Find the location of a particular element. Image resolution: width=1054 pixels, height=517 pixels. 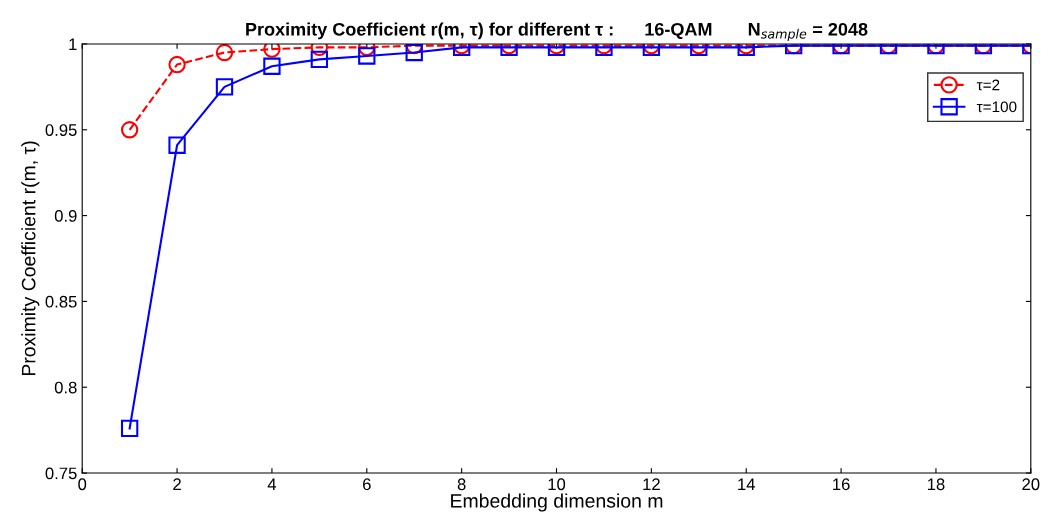

legend-label: τ=2 is located at coordinates (988, 85).